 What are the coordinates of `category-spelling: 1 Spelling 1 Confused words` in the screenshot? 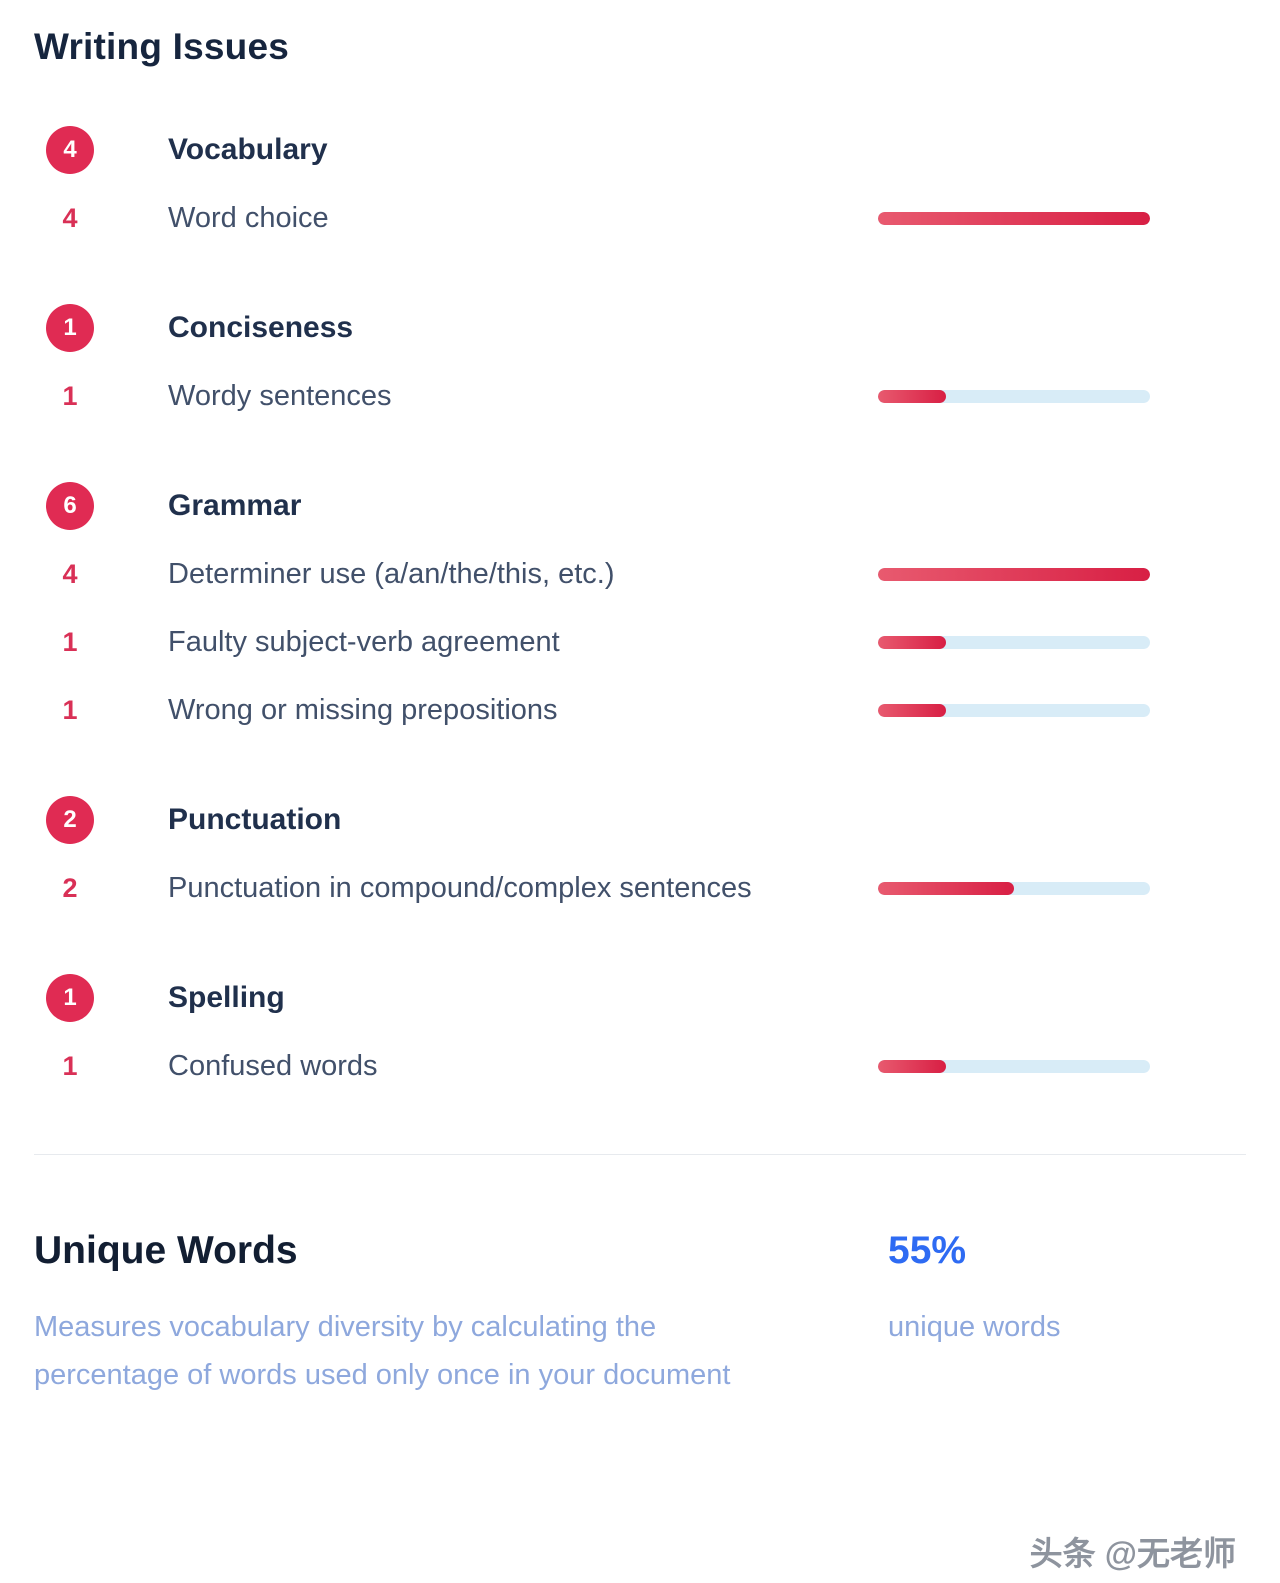 It's located at (640, 1032).